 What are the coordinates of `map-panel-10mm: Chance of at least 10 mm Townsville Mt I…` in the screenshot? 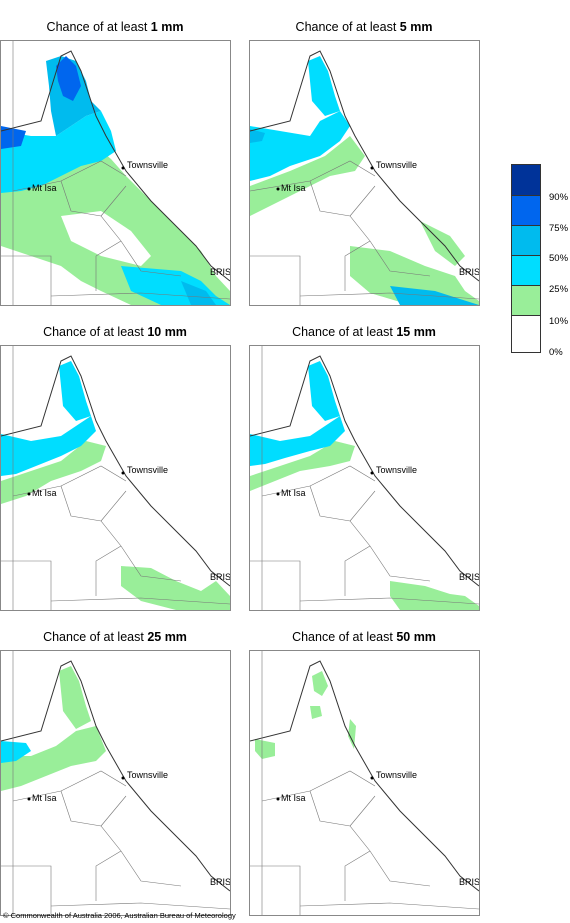 It's located at (130, 468).